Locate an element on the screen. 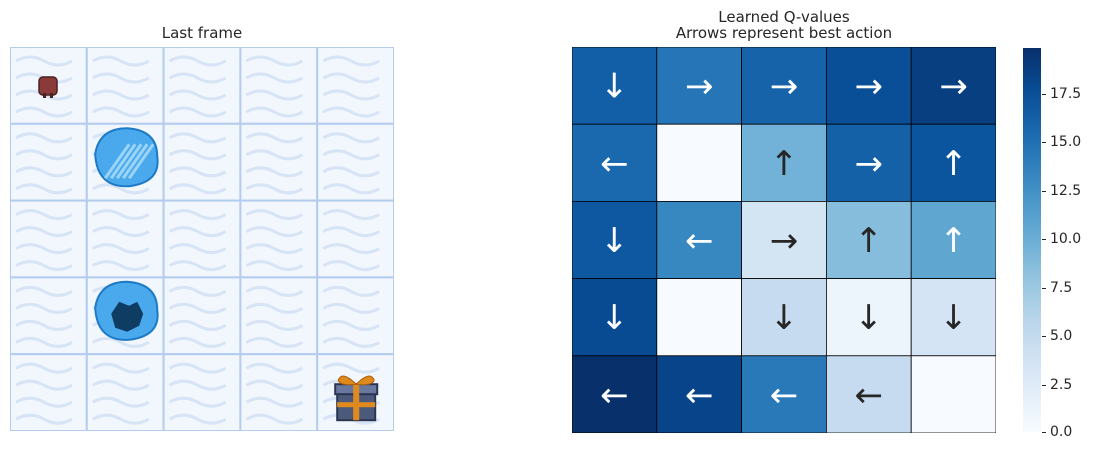 The width and height of the screenshot is (1093, 451). tile-agent is located at coordinates (49, 86).